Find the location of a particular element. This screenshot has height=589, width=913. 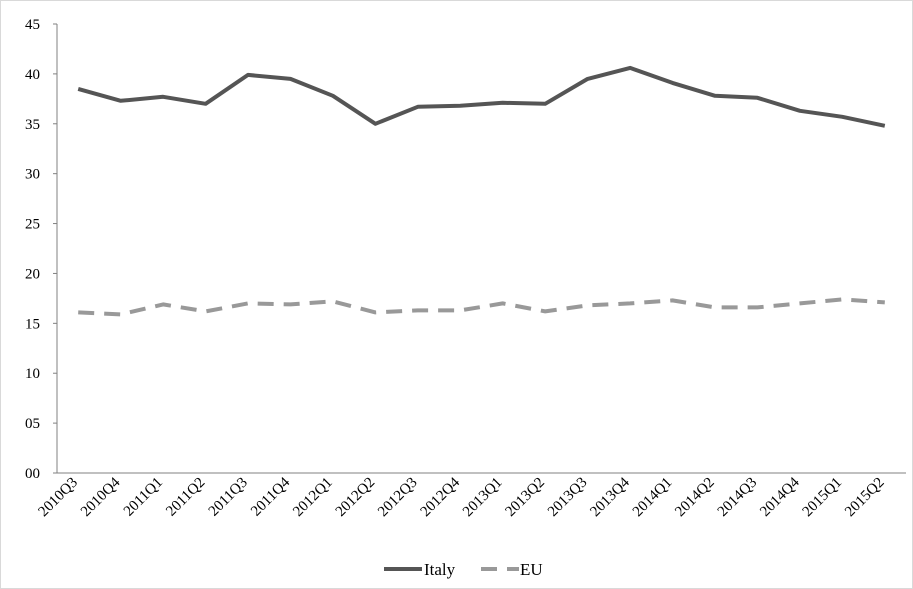

y-tick-label: 20 is located at coordinates (32, 274).